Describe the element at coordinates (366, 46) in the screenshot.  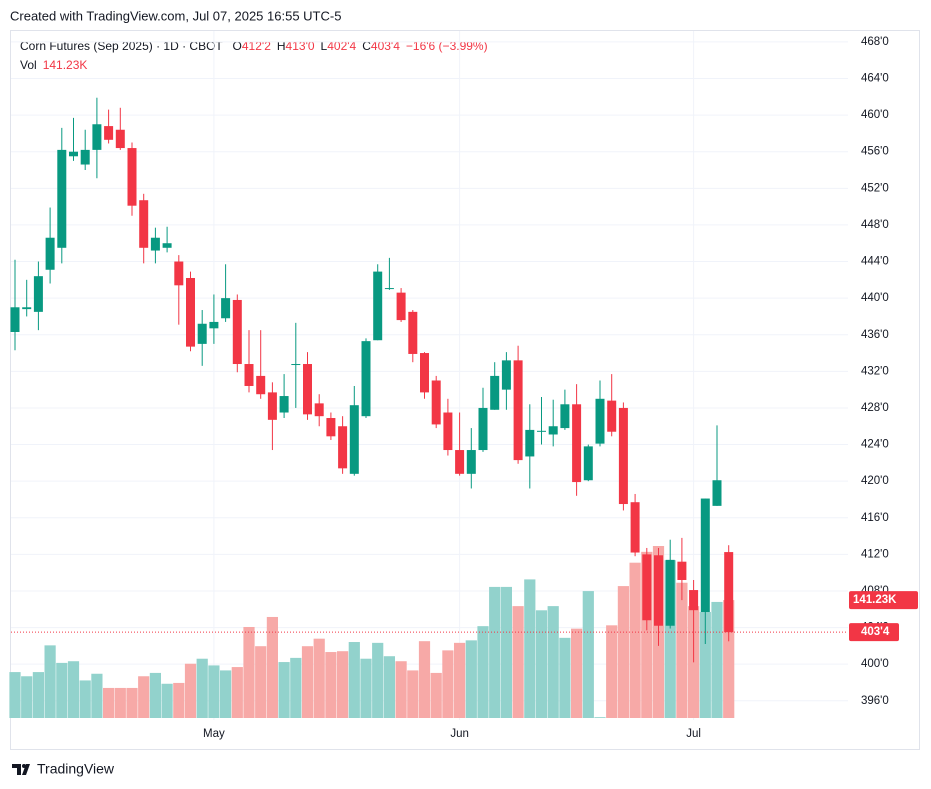
I see `legend-key: C` at that location.